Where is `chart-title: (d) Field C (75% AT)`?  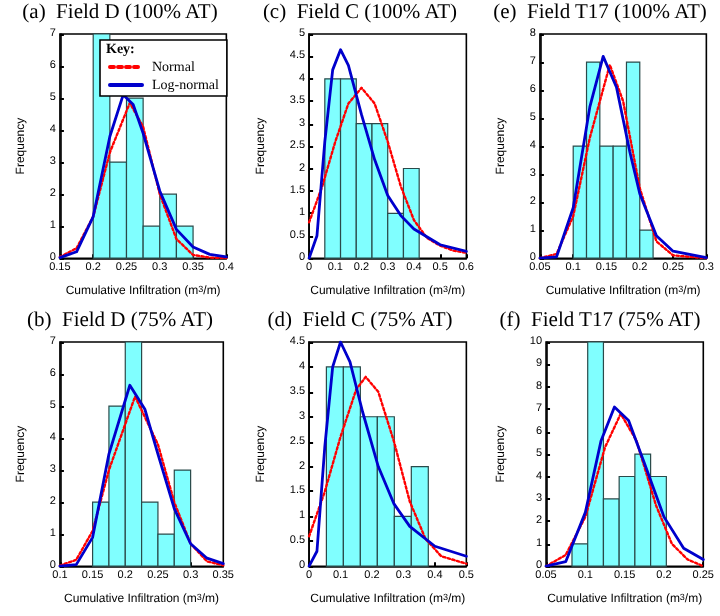 chart-title: (d) Field C (75% AT) is located at coordinates (360, 321).